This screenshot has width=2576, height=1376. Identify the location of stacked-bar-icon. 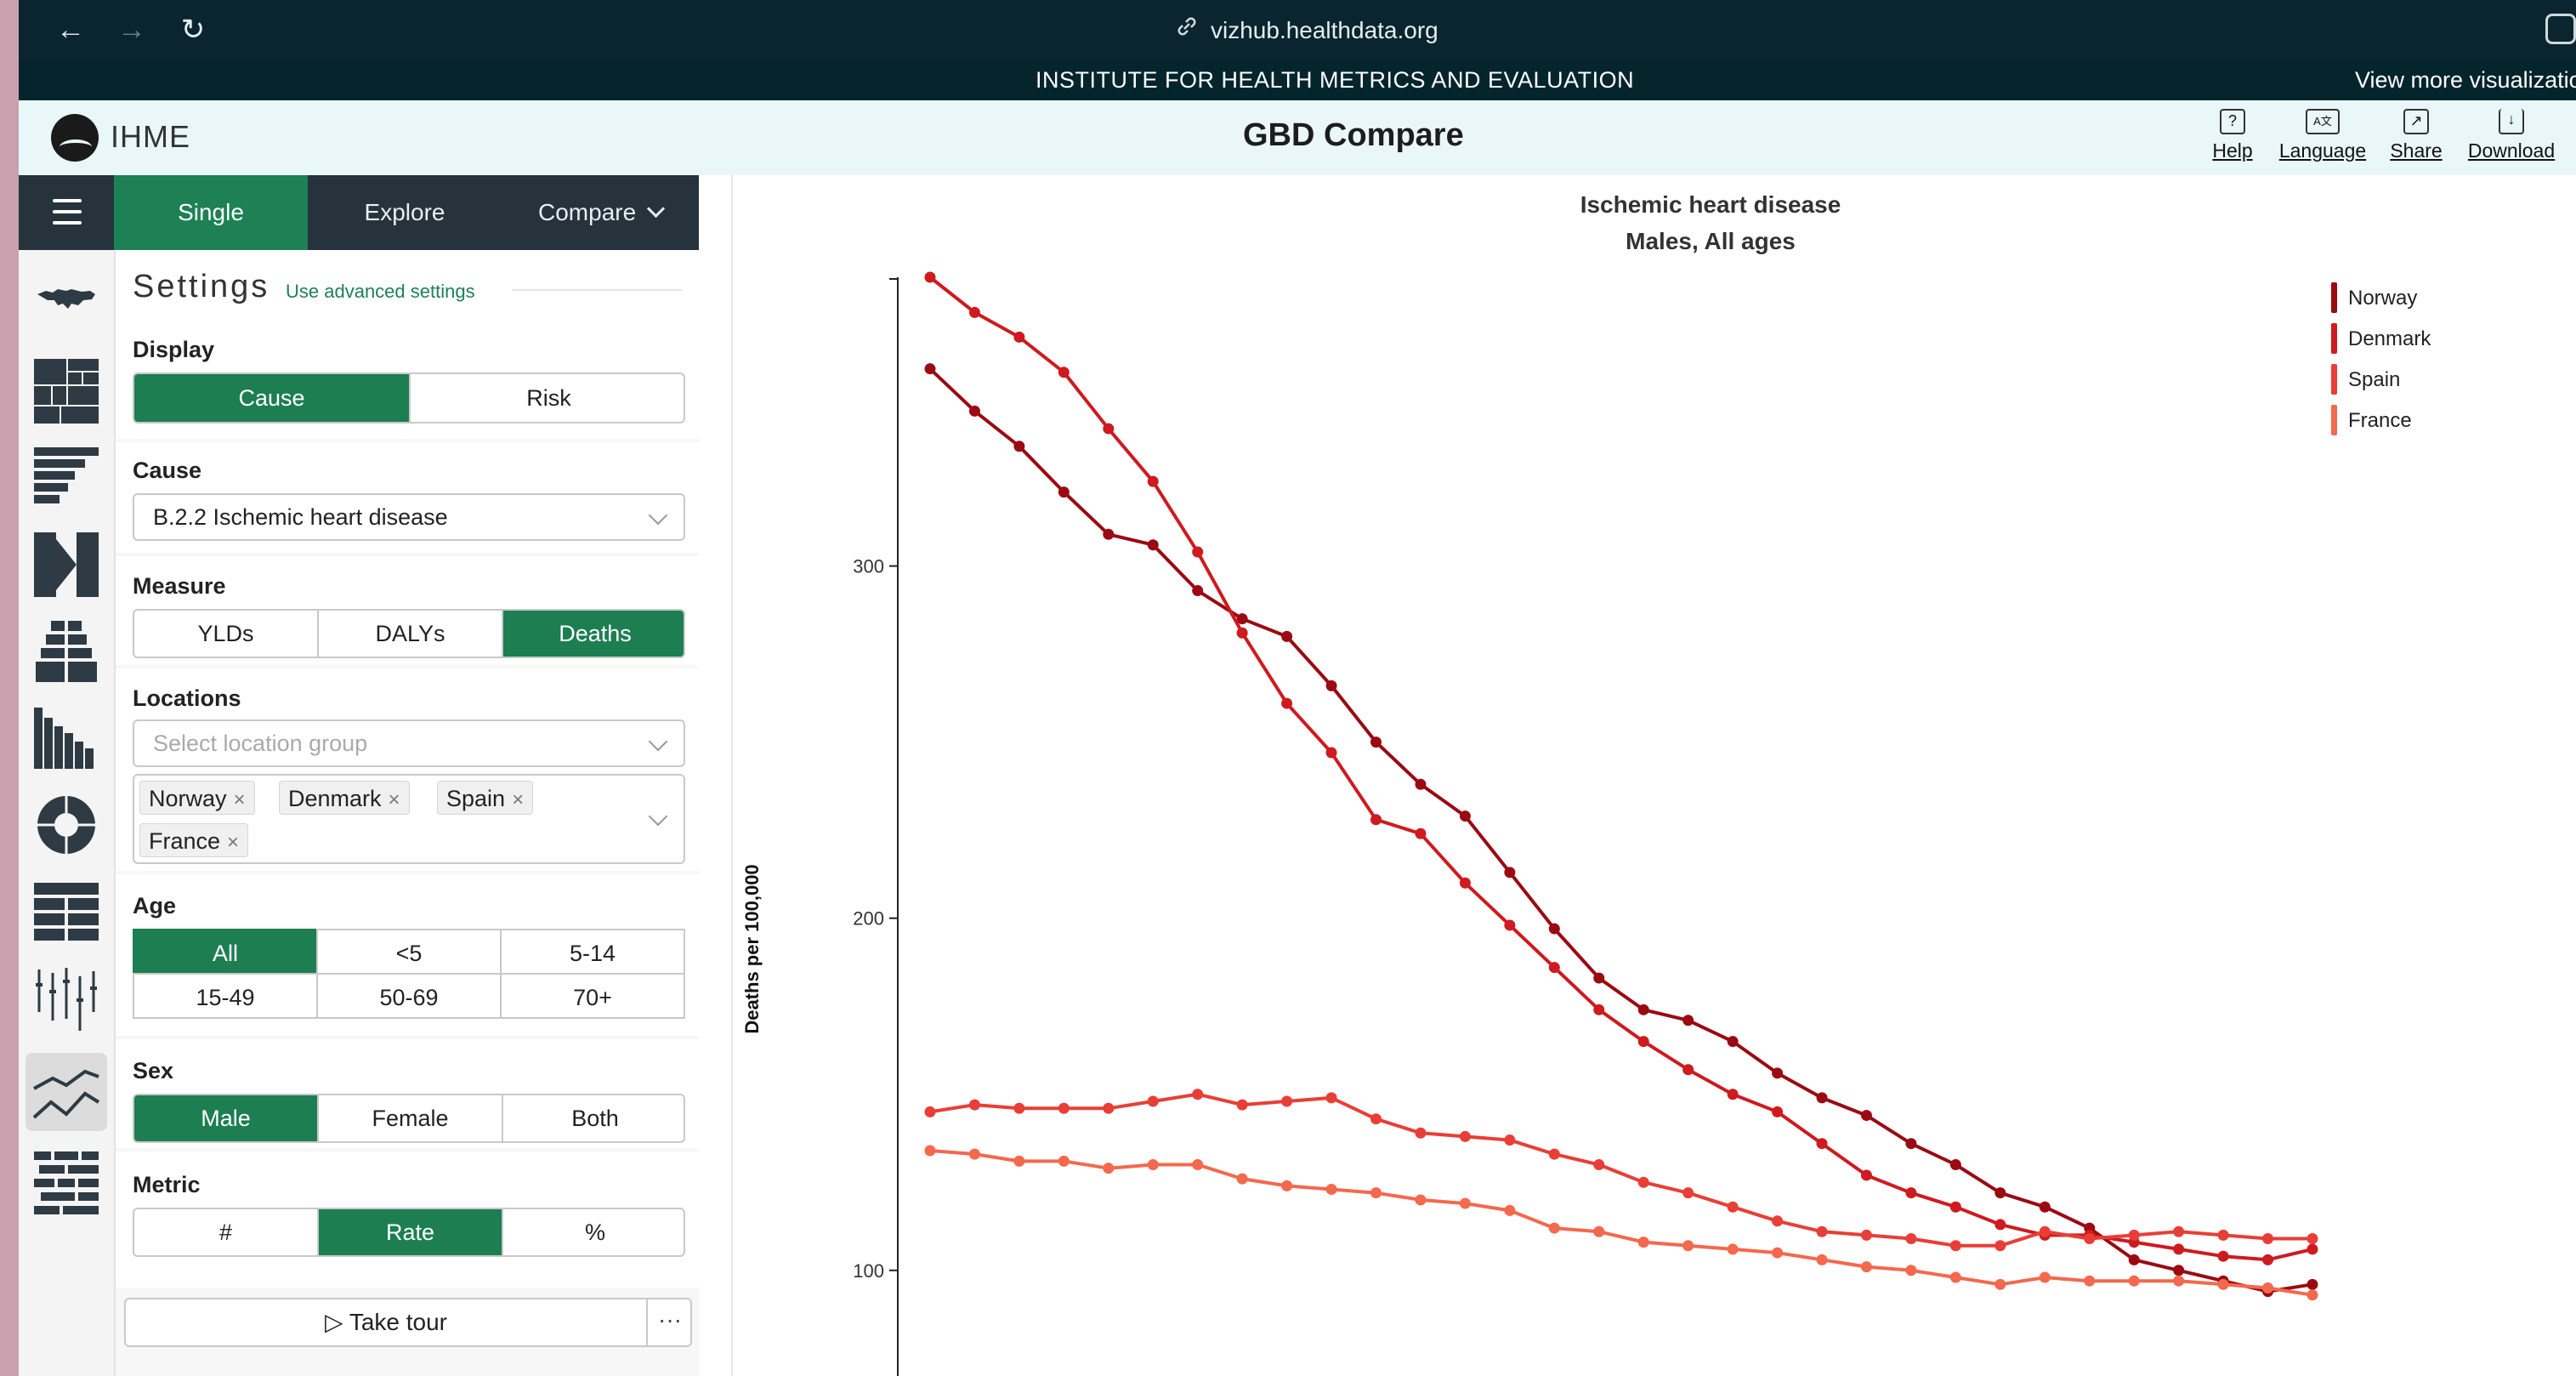
(66, 478).